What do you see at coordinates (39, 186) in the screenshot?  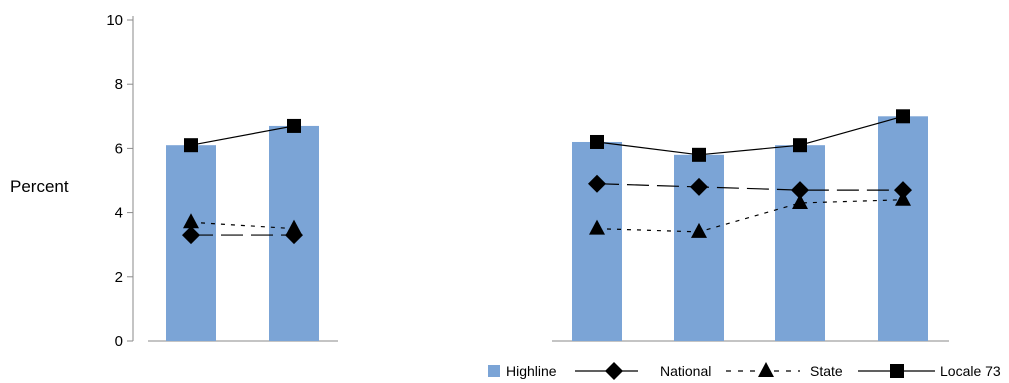 I see `y-axis-label: Percent` at bounding box center [39, 186].